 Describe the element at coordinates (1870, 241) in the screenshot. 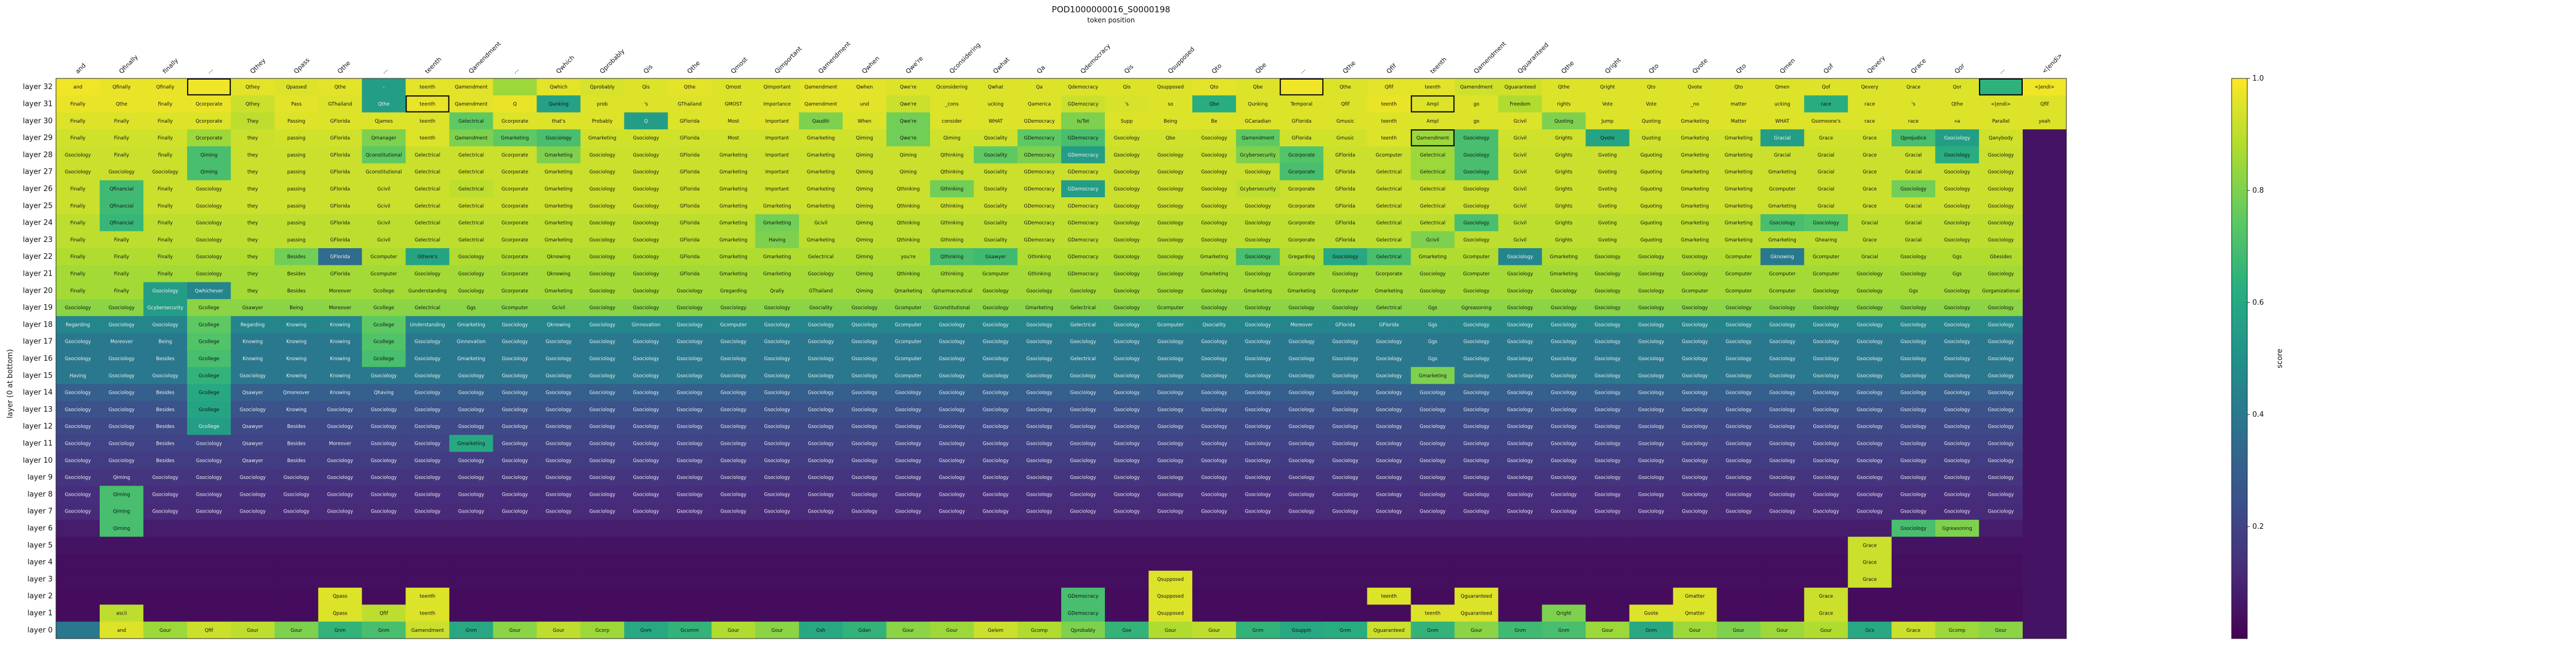

I see `cell-label: Grace` at that location.